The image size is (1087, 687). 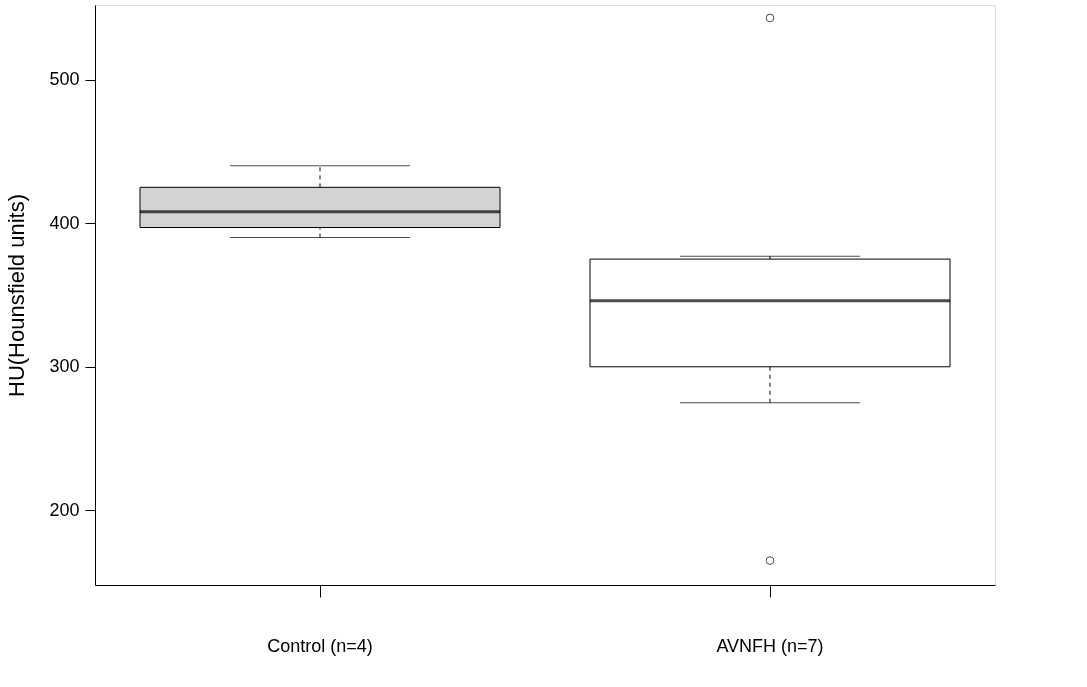 What do you see at coordinates (64, 222) in the screenshot?
I see `y-tick-label: 400` at bounding box center [64, 222].